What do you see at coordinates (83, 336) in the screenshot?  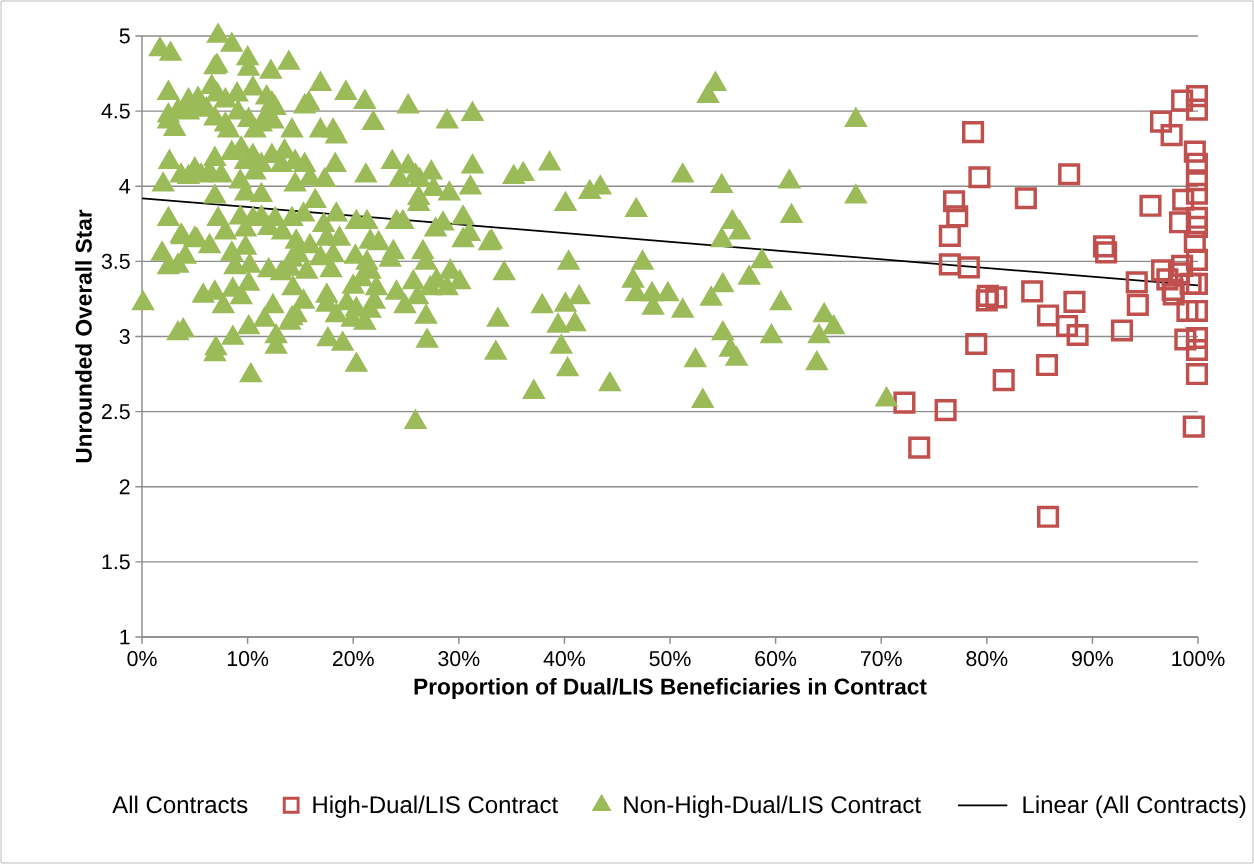 I see `y-axis-title: Unrounded Overall Star` at bounding box center [83, 336].